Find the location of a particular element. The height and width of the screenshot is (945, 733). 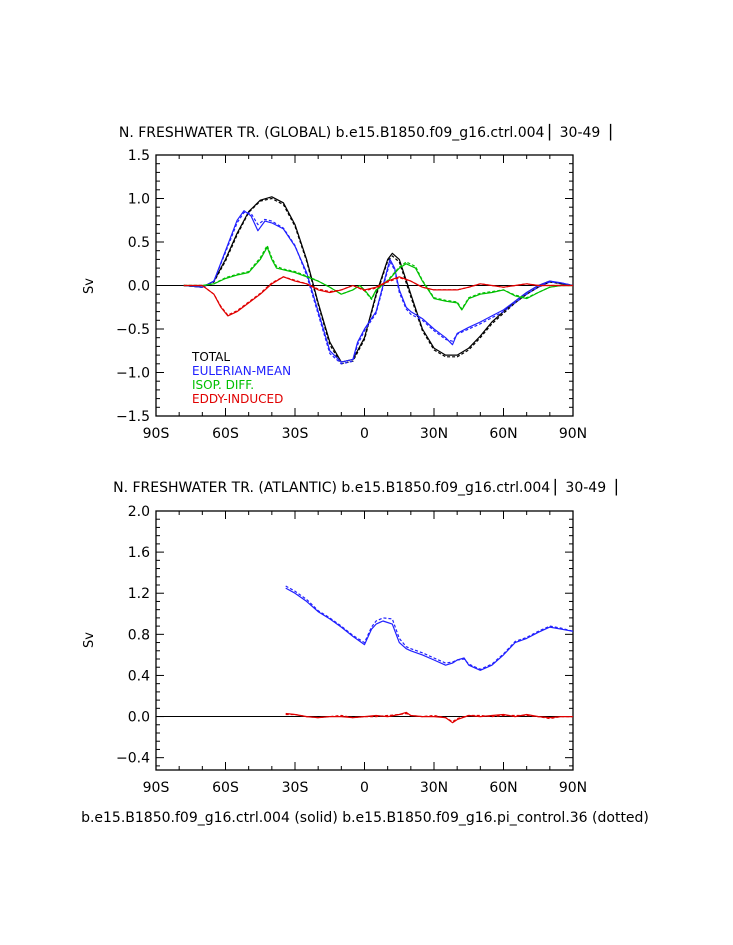

y-tick-label: 1.6 is located at coordinates (139, 553).